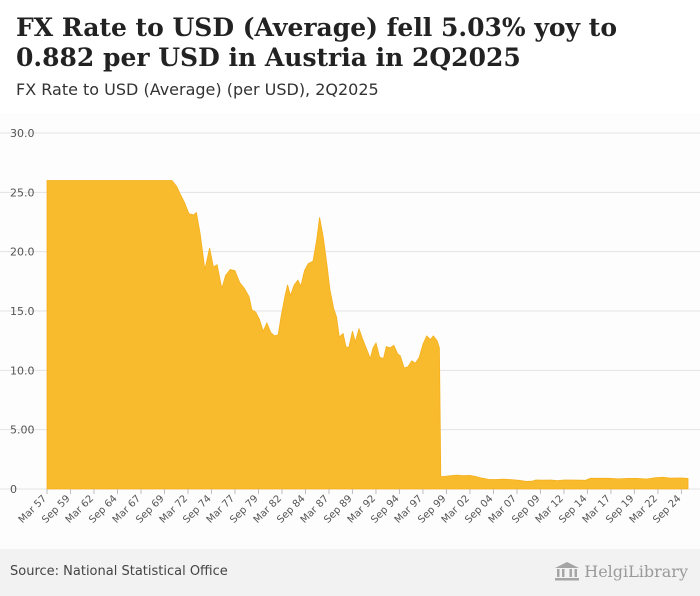 The image size is (700, 596). What do you see at coordinates (22, 252) in the screenshot?
I see `y-tick-label: 20.0` at bounding box center [22, 252].